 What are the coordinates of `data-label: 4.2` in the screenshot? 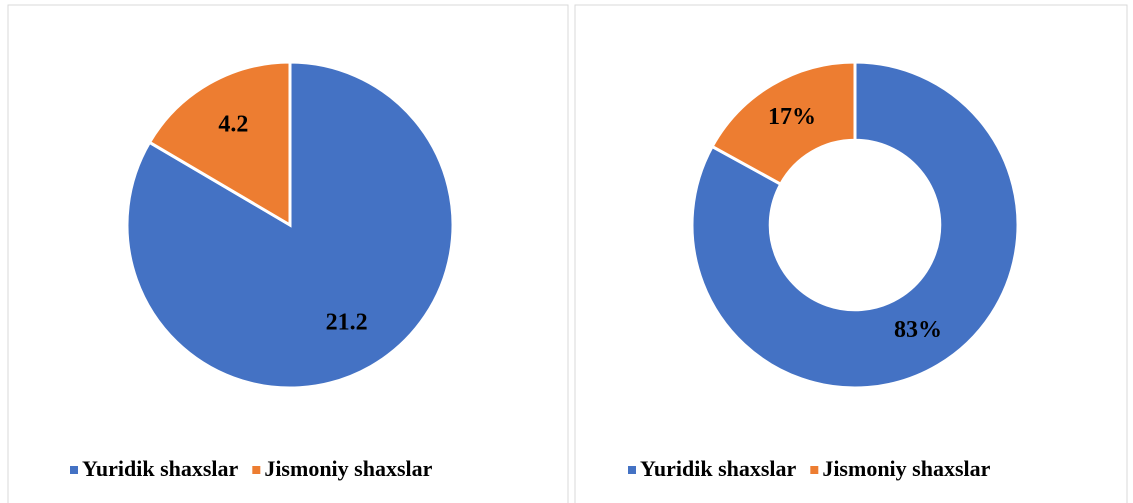 It's located at (233, 124).